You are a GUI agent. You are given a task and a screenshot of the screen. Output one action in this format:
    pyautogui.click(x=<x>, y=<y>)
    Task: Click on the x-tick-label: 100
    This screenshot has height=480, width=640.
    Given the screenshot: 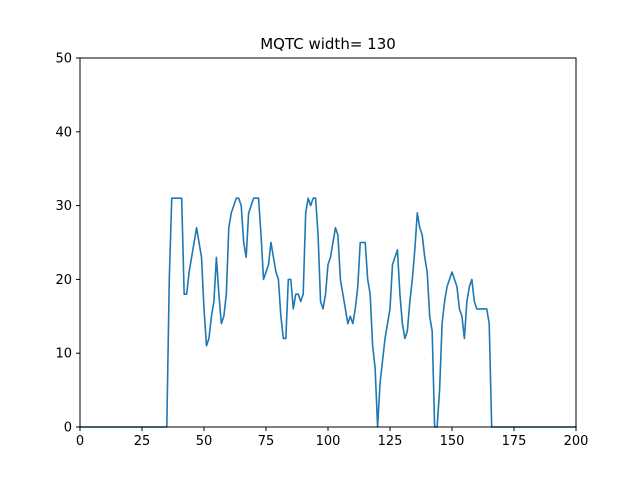 What is the action you would take?
    pyautogui.click(x=328, y=441)
    